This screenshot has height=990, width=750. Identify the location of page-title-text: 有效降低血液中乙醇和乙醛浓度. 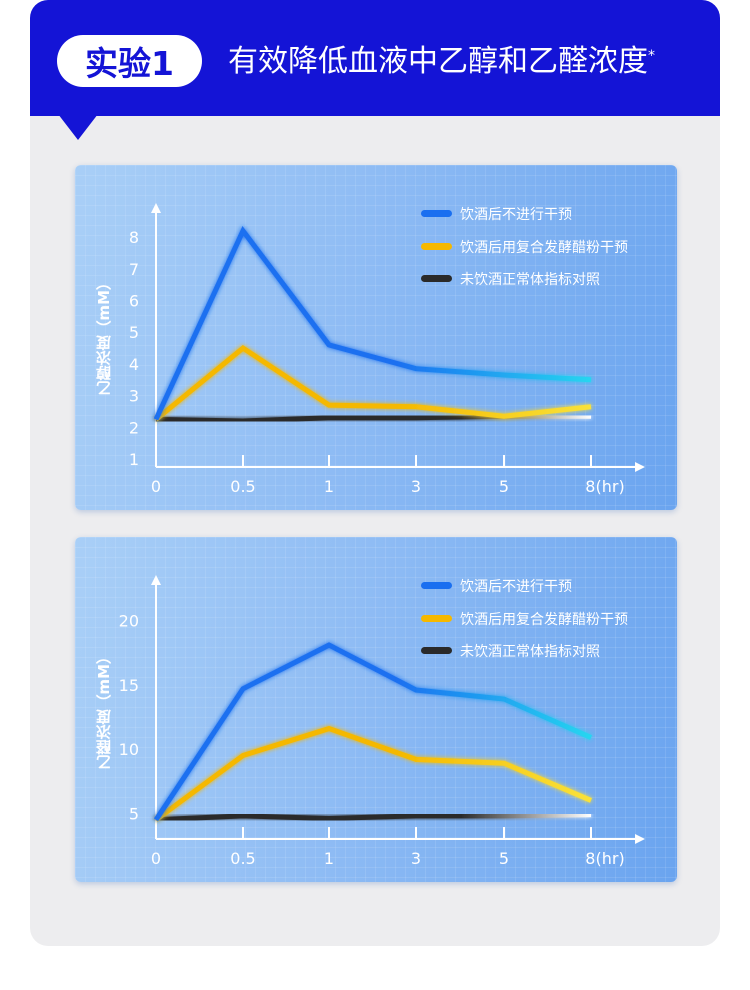
(438, 61).